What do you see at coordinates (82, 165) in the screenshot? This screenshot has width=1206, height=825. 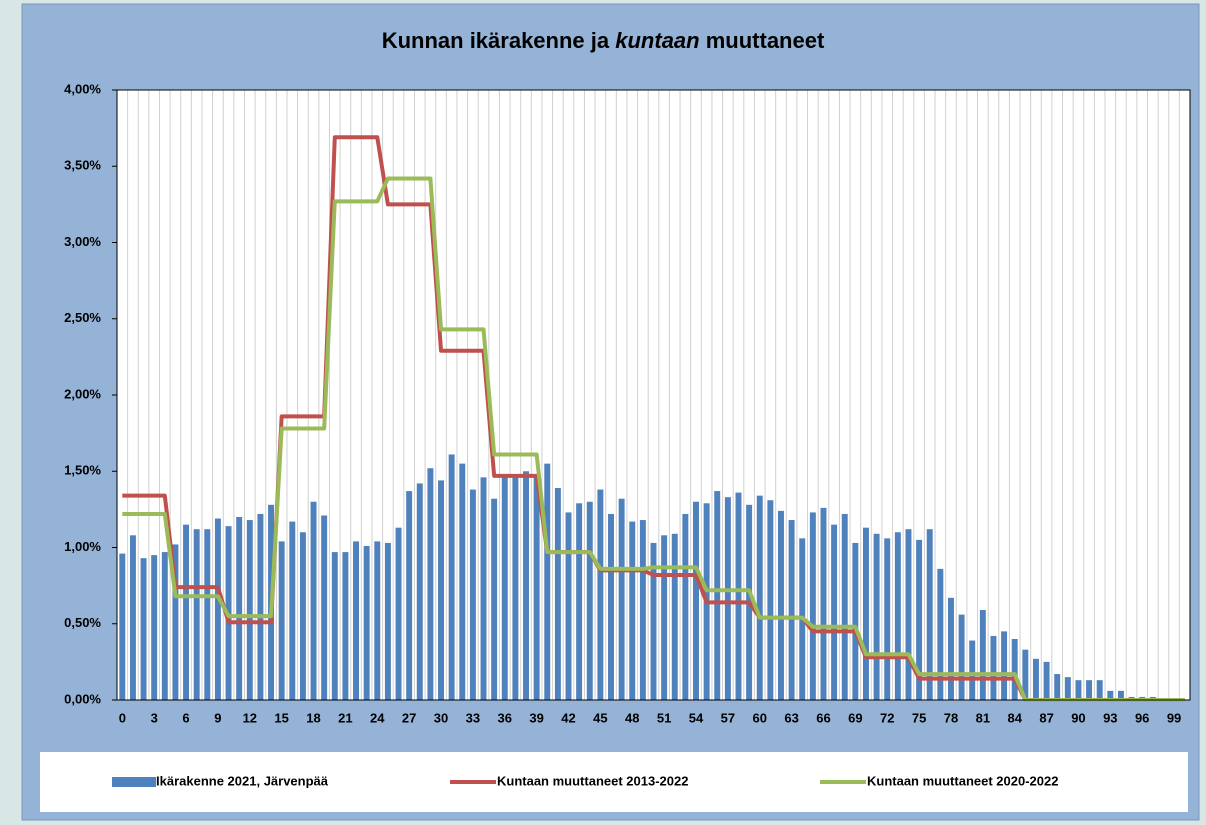 I see `y-tick-label: 3,50%` at bounding box center [82, 165].